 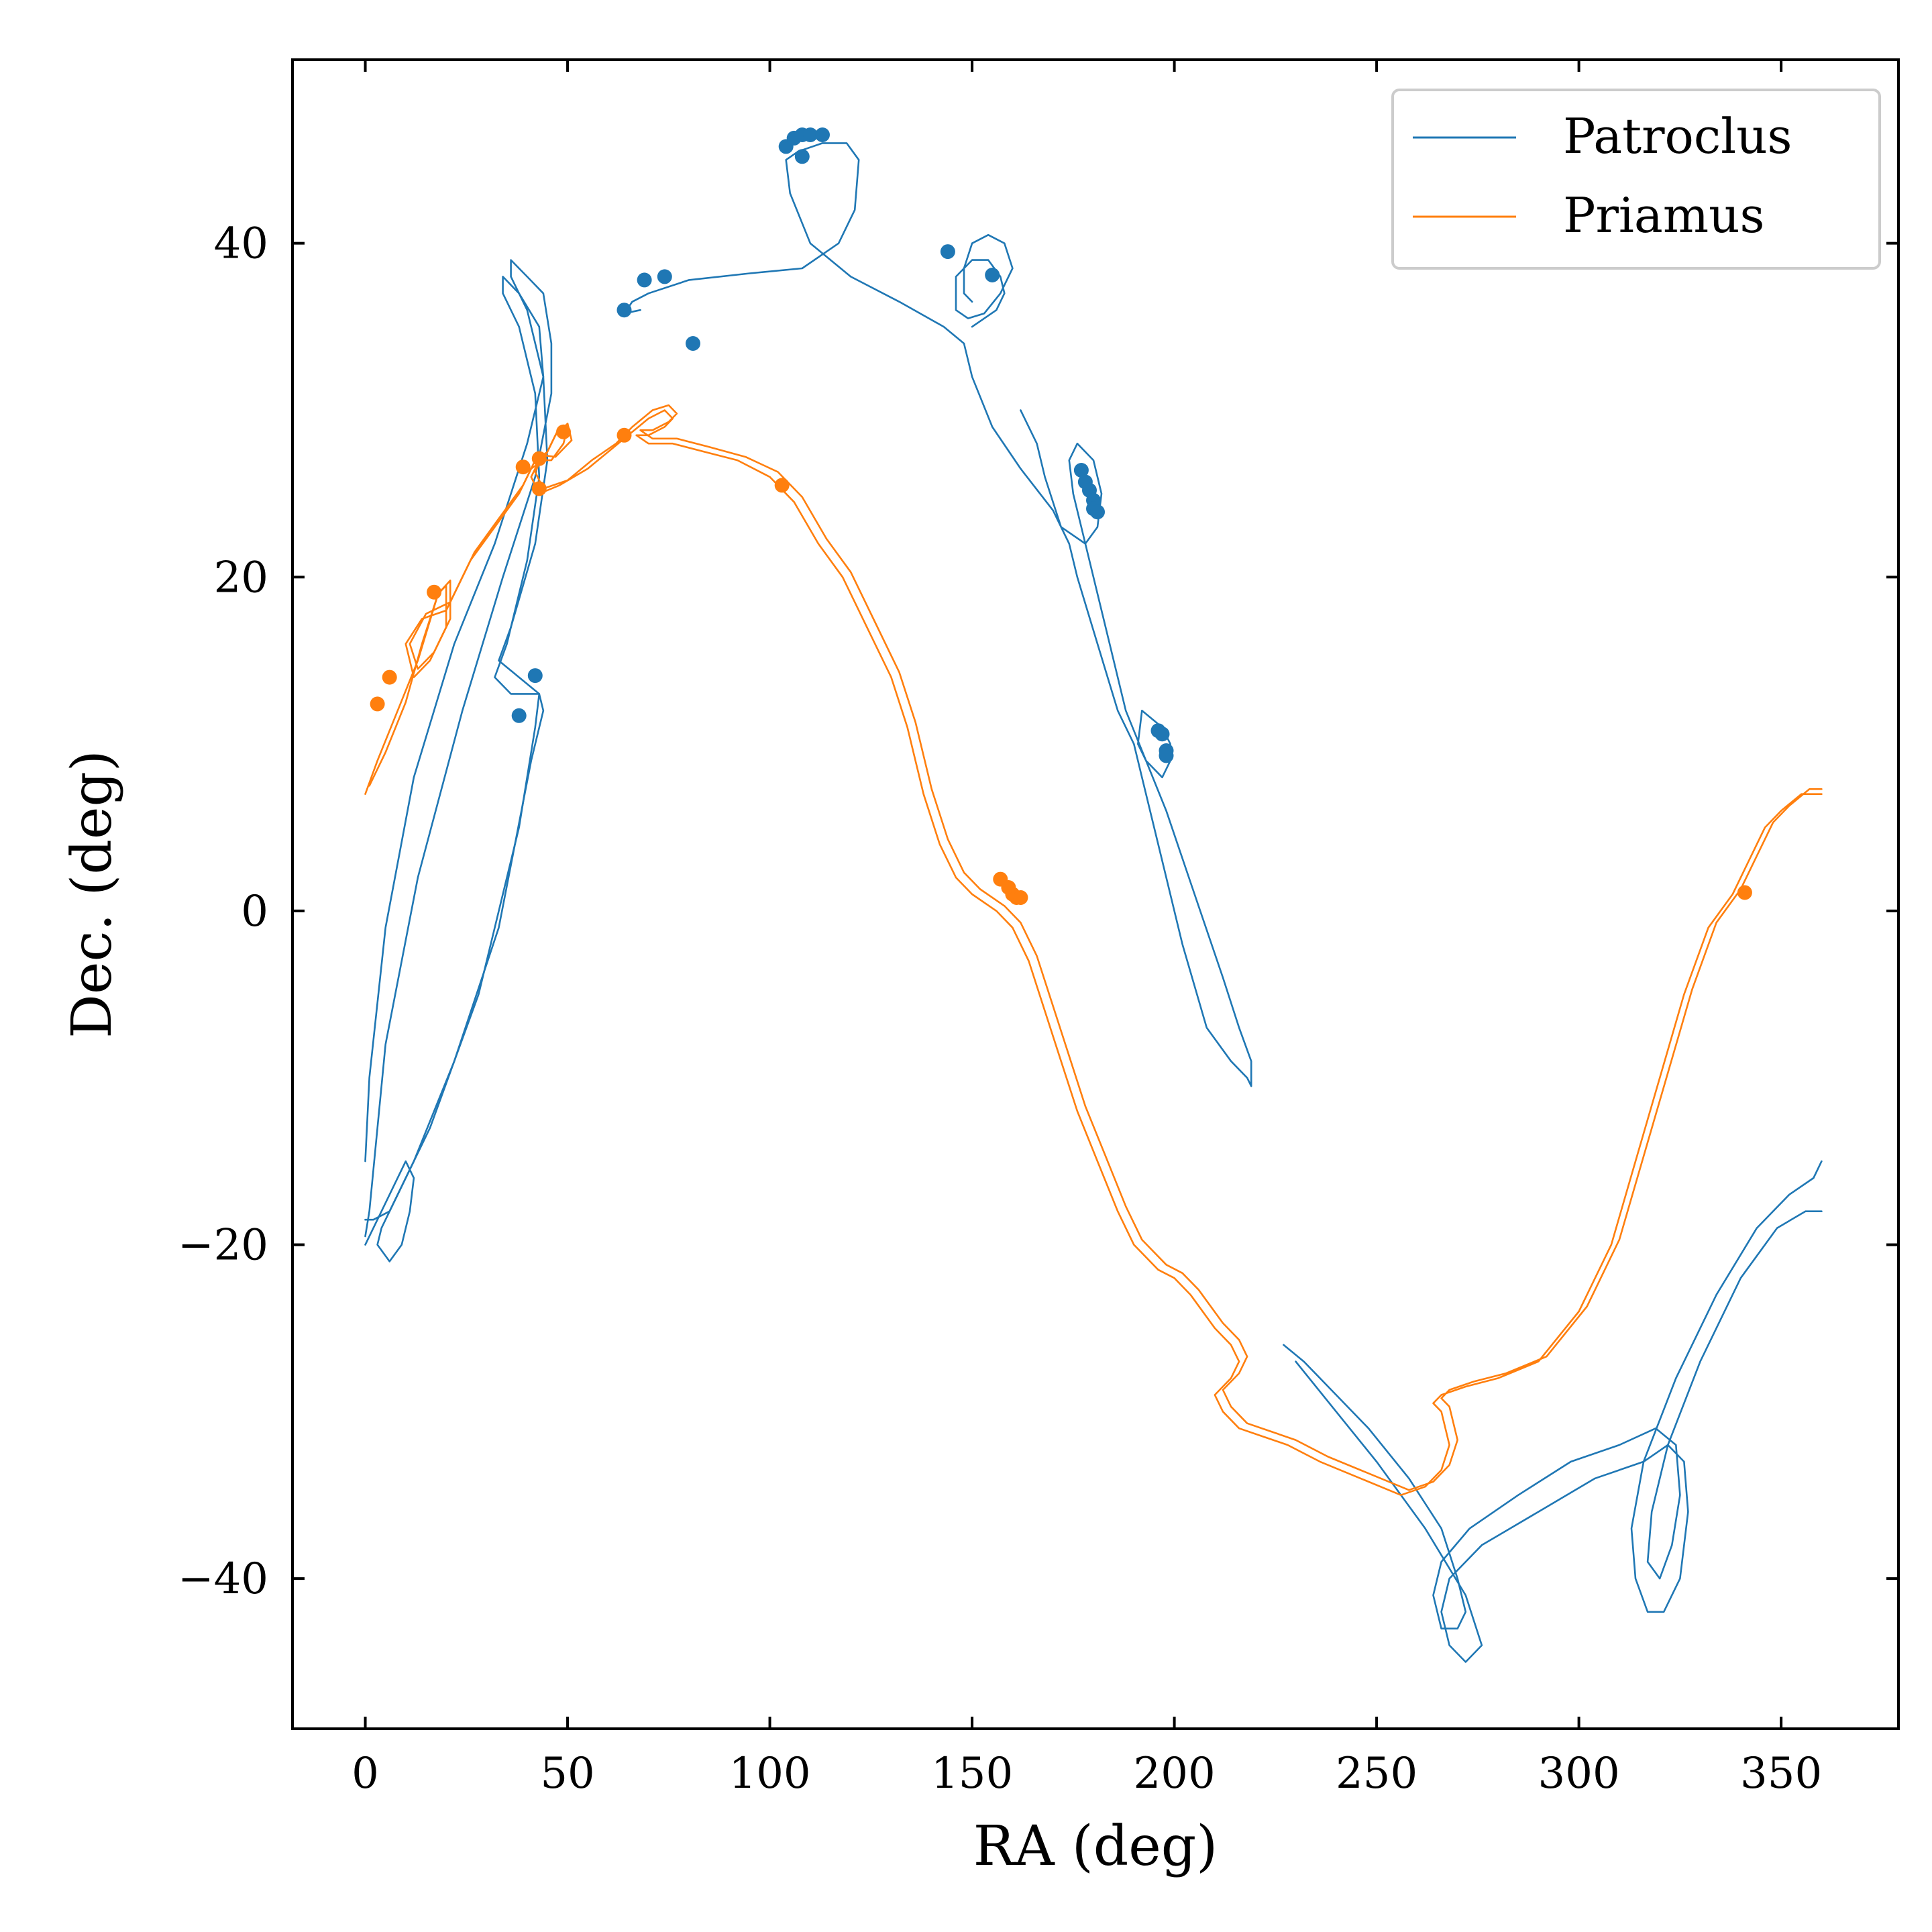 What do you see at coordinates (254, 911) in the screenshot?
I see `y-tick-label-0: 0` at bounding box center [254, 911].